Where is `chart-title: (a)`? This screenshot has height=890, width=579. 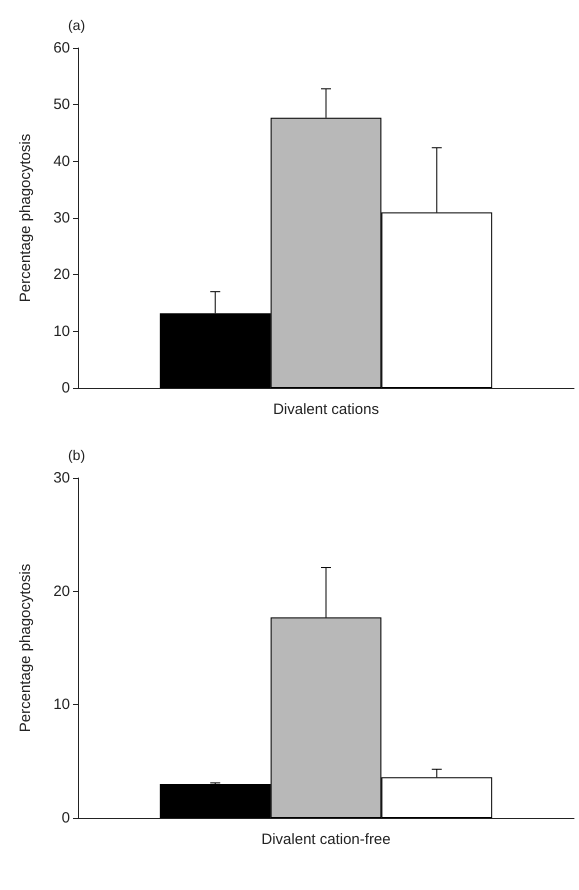
chart-title: (a) is located at coordinates (77, 25).